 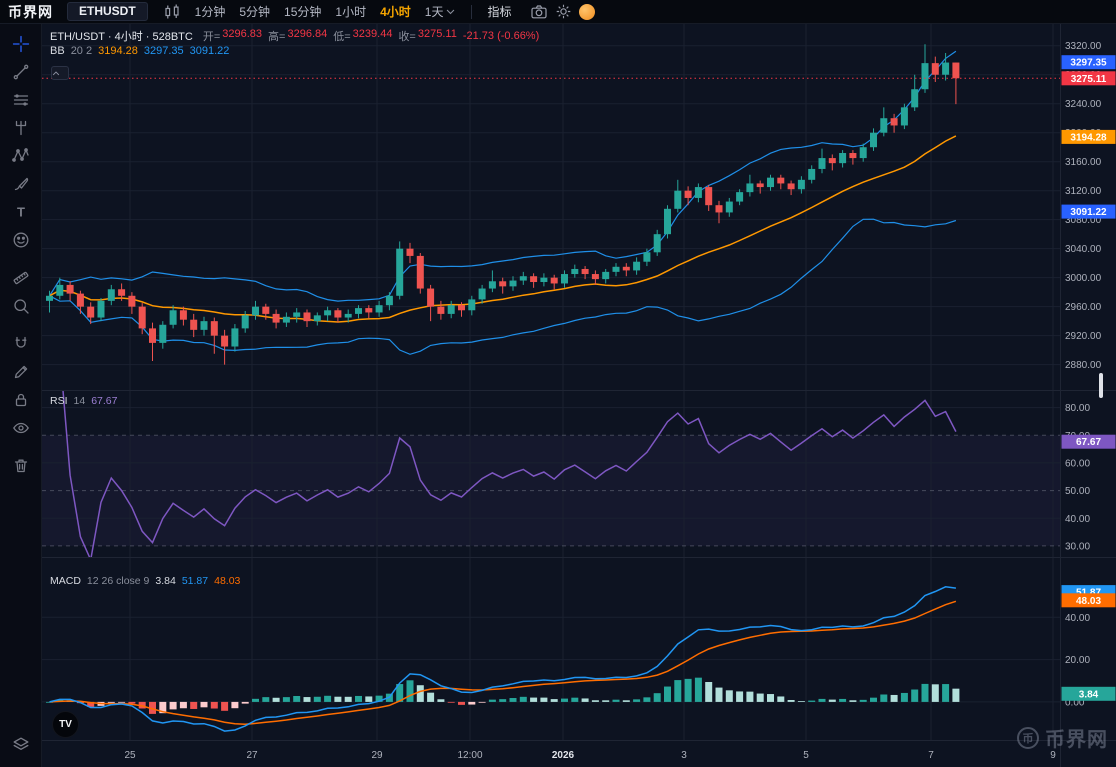 I want to click on lock-icon, so click(x=20, y=400).